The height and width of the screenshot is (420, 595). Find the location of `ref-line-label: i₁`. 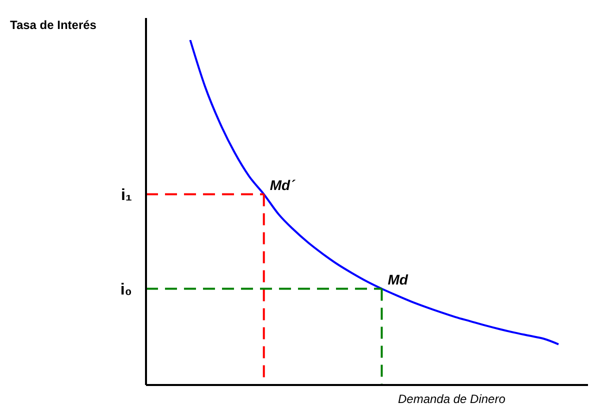

ref-line-label: i₁ is located at coordinates (126, 195).